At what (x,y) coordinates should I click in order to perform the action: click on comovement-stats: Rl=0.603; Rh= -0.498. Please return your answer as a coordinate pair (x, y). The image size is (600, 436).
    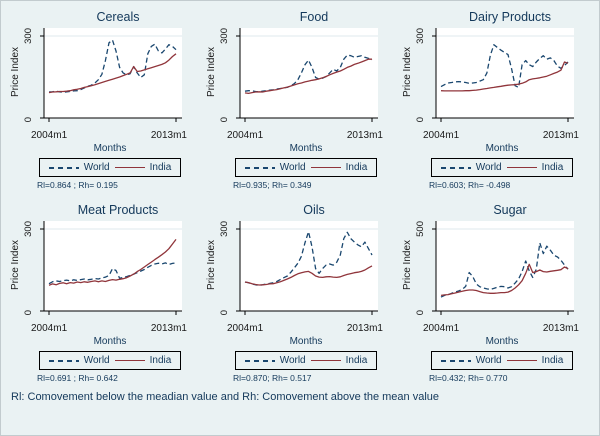
    Looking at the image, I should click on (470, 185).